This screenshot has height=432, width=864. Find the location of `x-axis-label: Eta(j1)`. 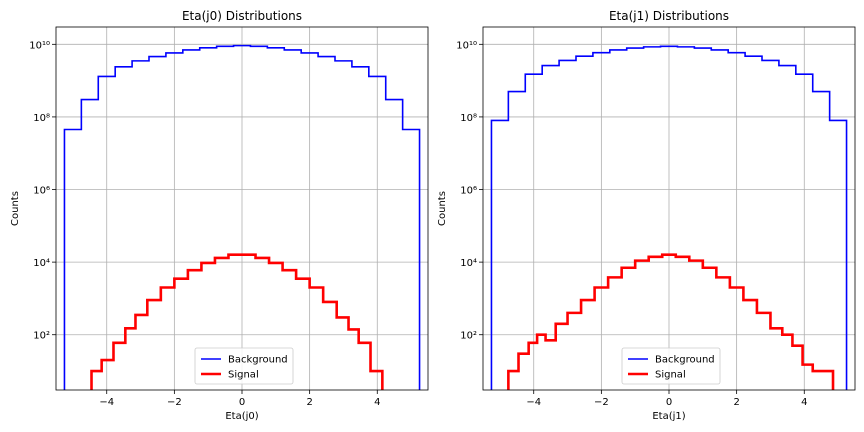

x-axis-label: Eta(j1) is located at coordinates (668, 416).